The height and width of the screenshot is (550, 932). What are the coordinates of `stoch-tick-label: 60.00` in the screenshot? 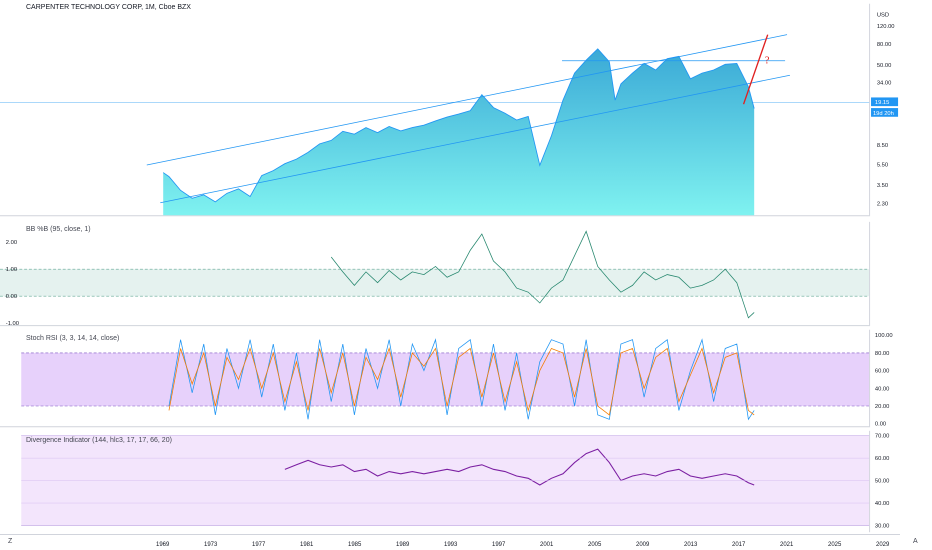 It's located at (882, 372).